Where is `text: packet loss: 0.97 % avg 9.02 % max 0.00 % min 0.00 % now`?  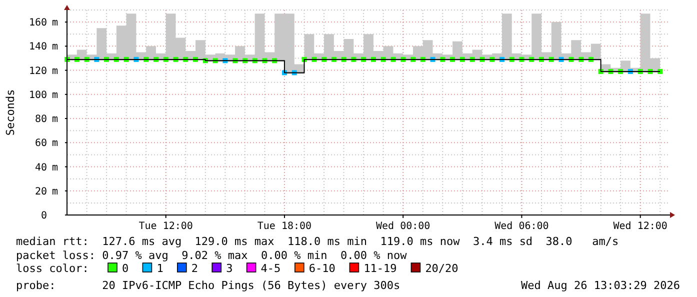 text: packet loss: 0.97 % avg 9.02 % max 0.00 % min 0.00 % now is located at coordinates (212, 255).